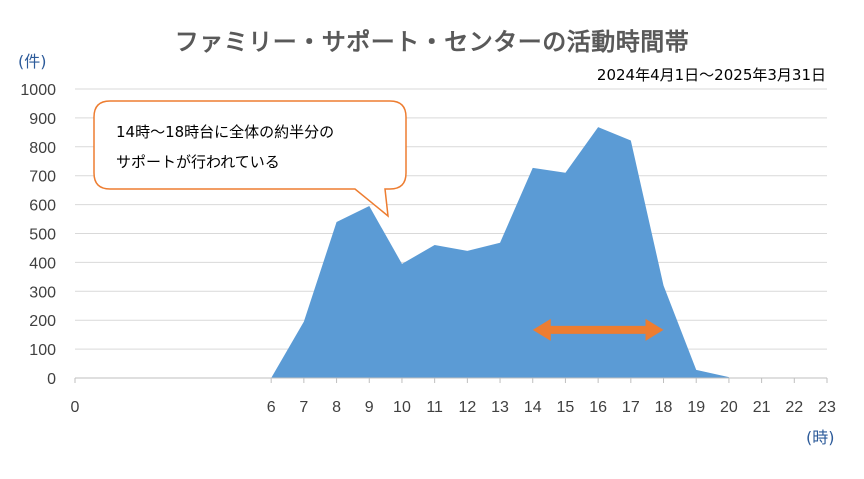 The height and width of the screenshot is (479, 864). I want to click on y-tick-label-200: 200, so click(42, 321).